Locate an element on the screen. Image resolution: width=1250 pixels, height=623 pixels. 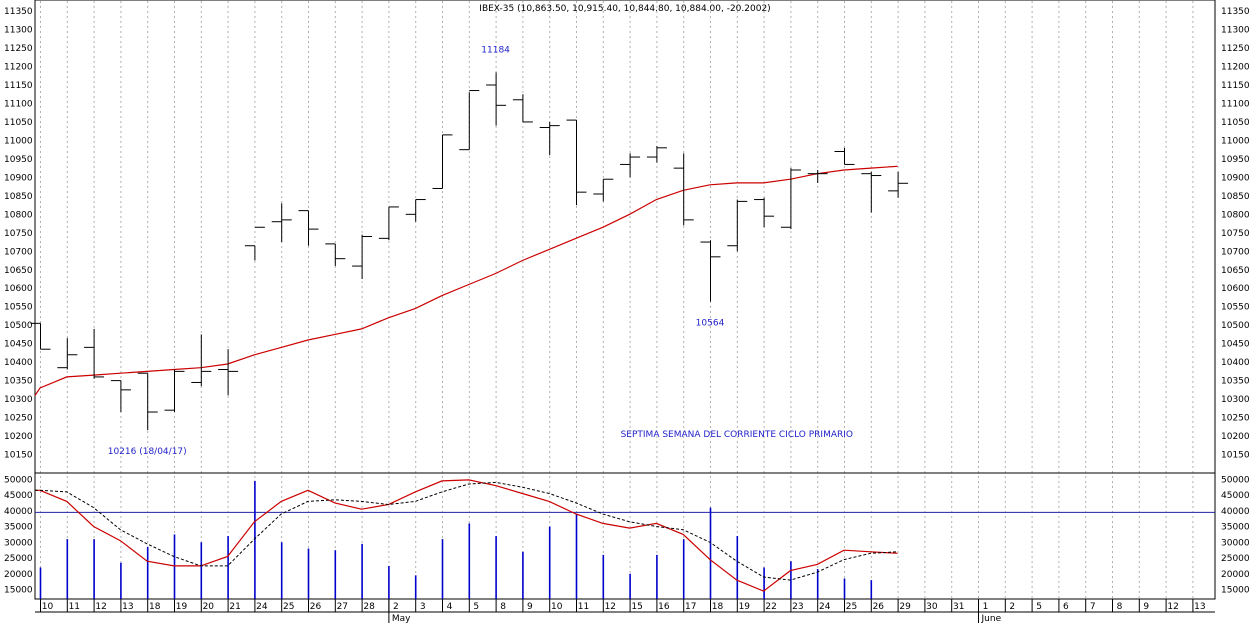
volume-tick-label-right: 20000 is located at coordinates (1235, 575).